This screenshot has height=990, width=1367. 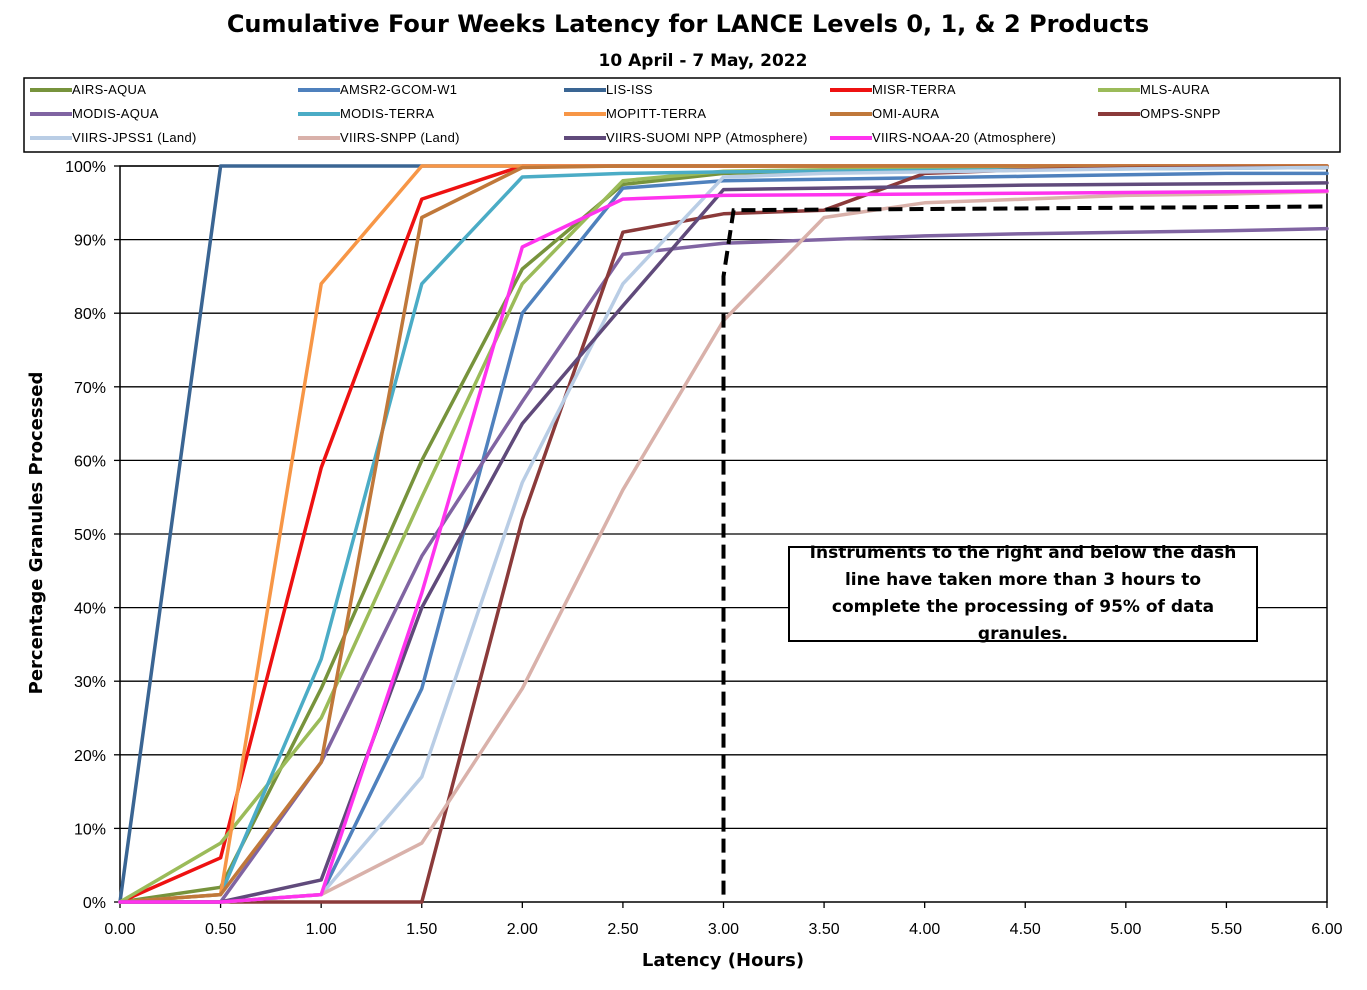 What do you see at coordinates (656, 113) in the screenshot?
I see `legend-label-mopitt-terra: MOPITT-TERRA` at bounding box center [656, 113].